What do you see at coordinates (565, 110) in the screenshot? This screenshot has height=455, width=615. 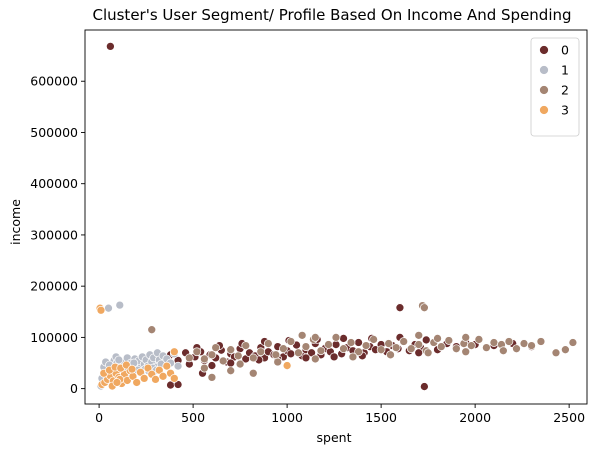 I see `legend-label-3: 3` at bounding box center [565, 110].